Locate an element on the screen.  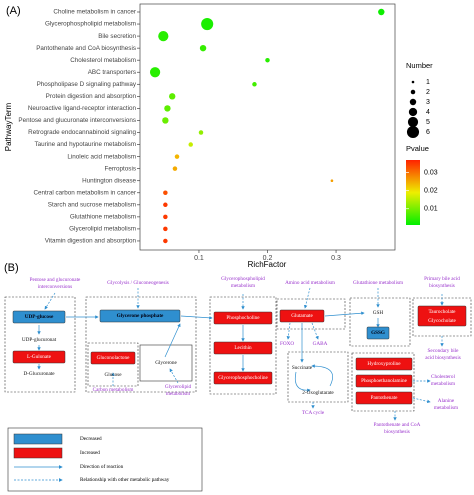
arrows is located at coordinates (208, 352).